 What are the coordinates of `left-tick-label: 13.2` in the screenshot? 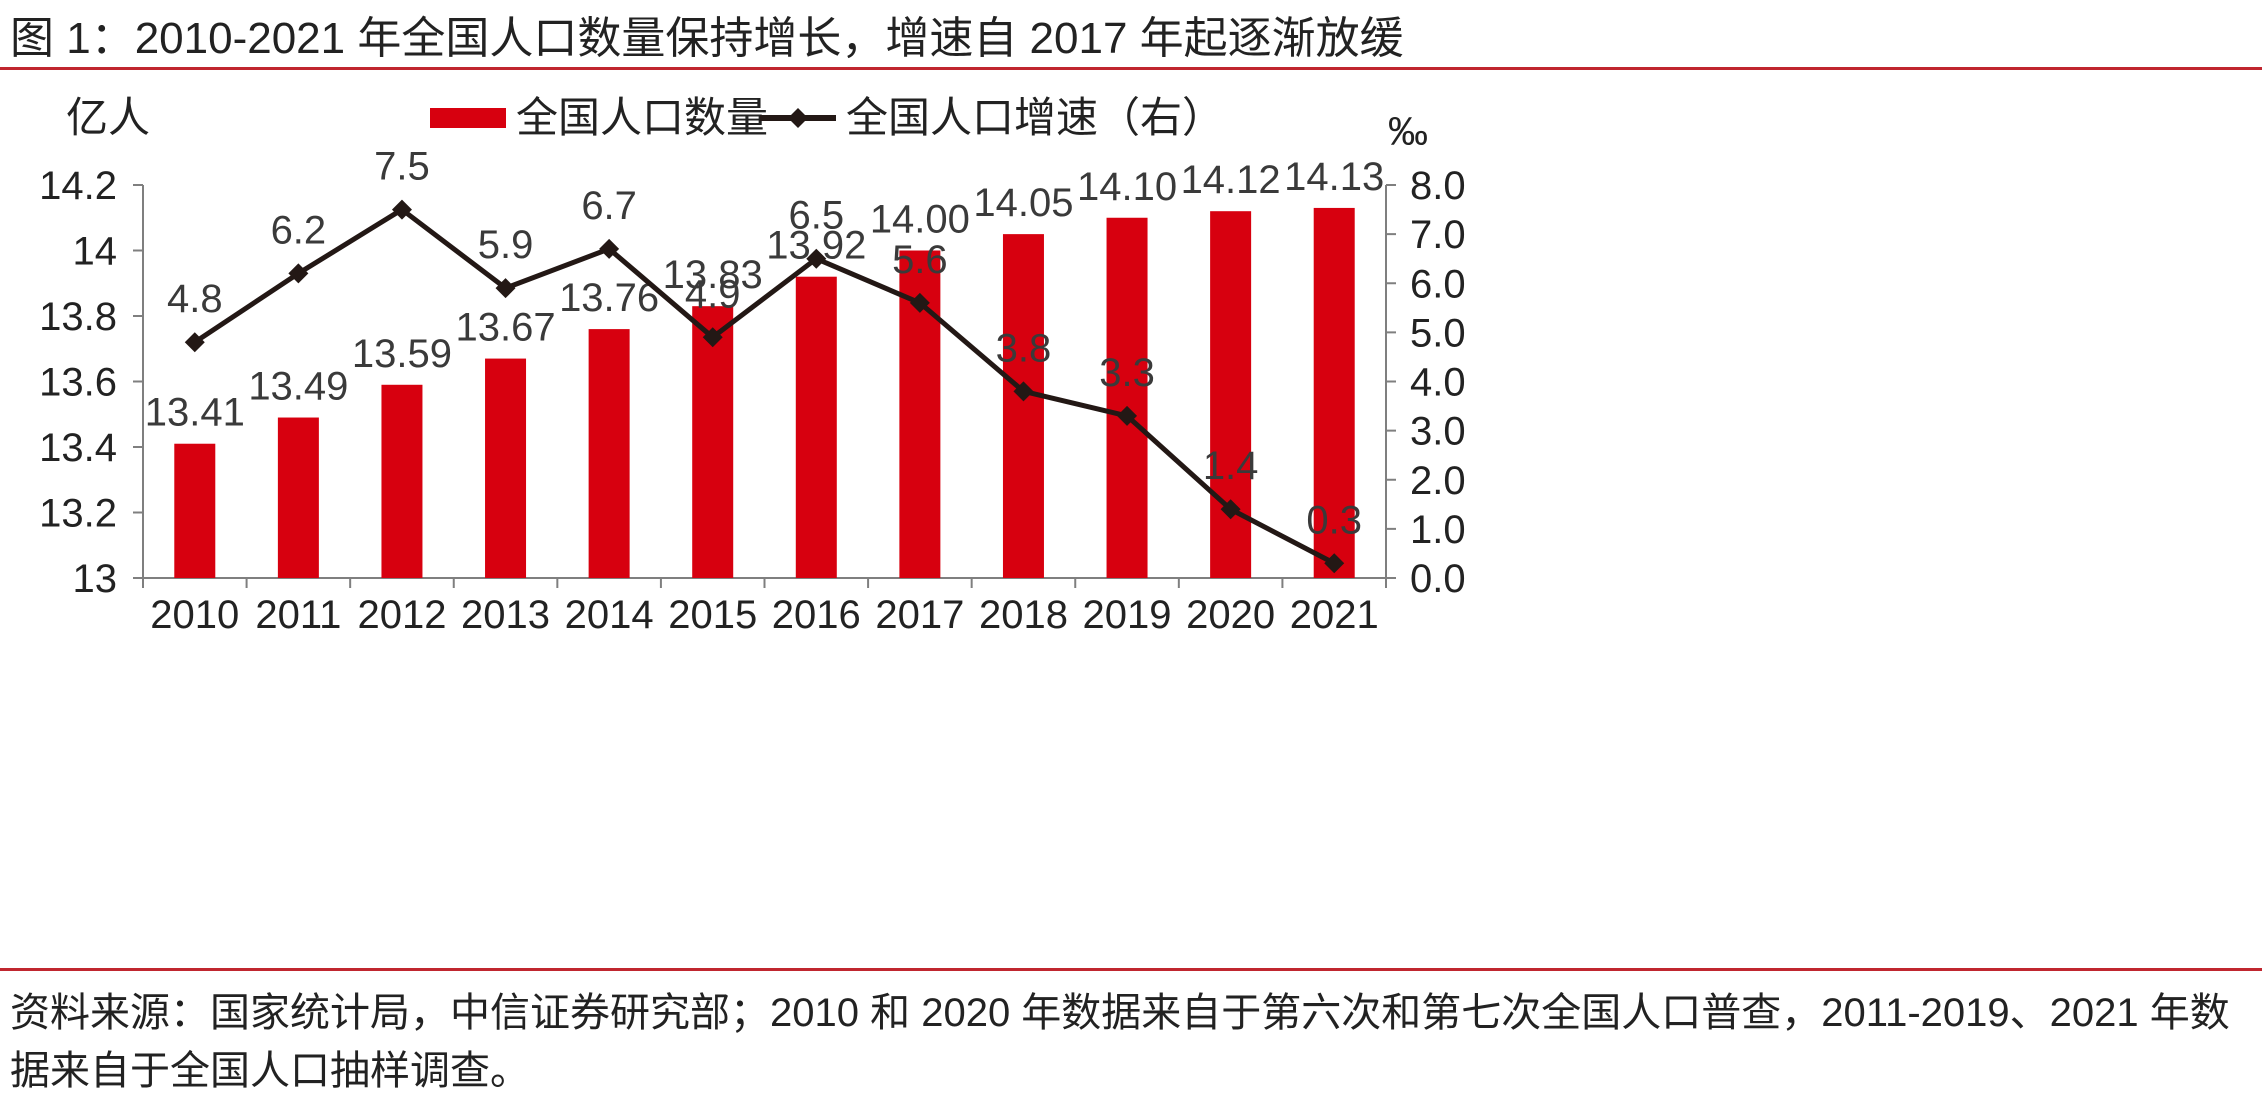 It's located at (78, 514).